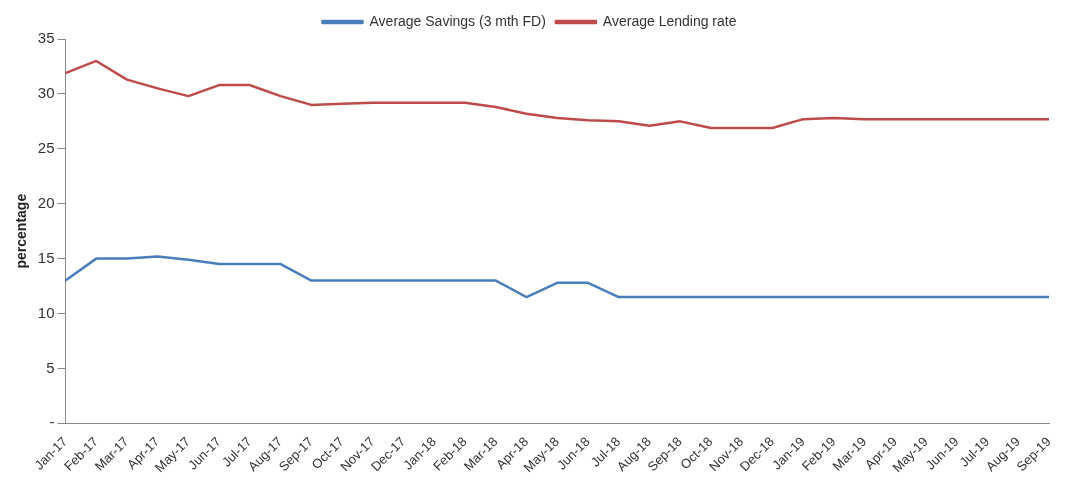  I want to click on legend-label: Average Savings (3 mth FD), so click(457, 20).